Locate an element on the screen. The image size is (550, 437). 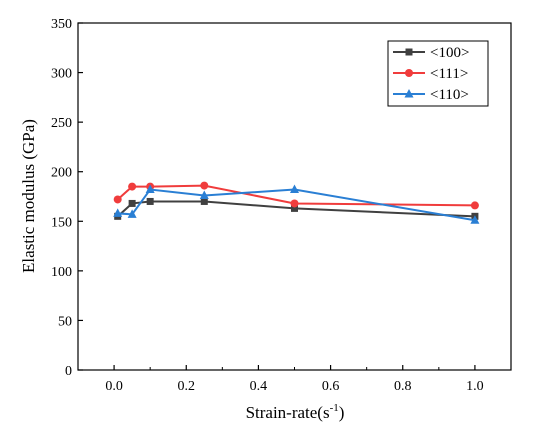
series-layer is located at coordinates (296, 202).